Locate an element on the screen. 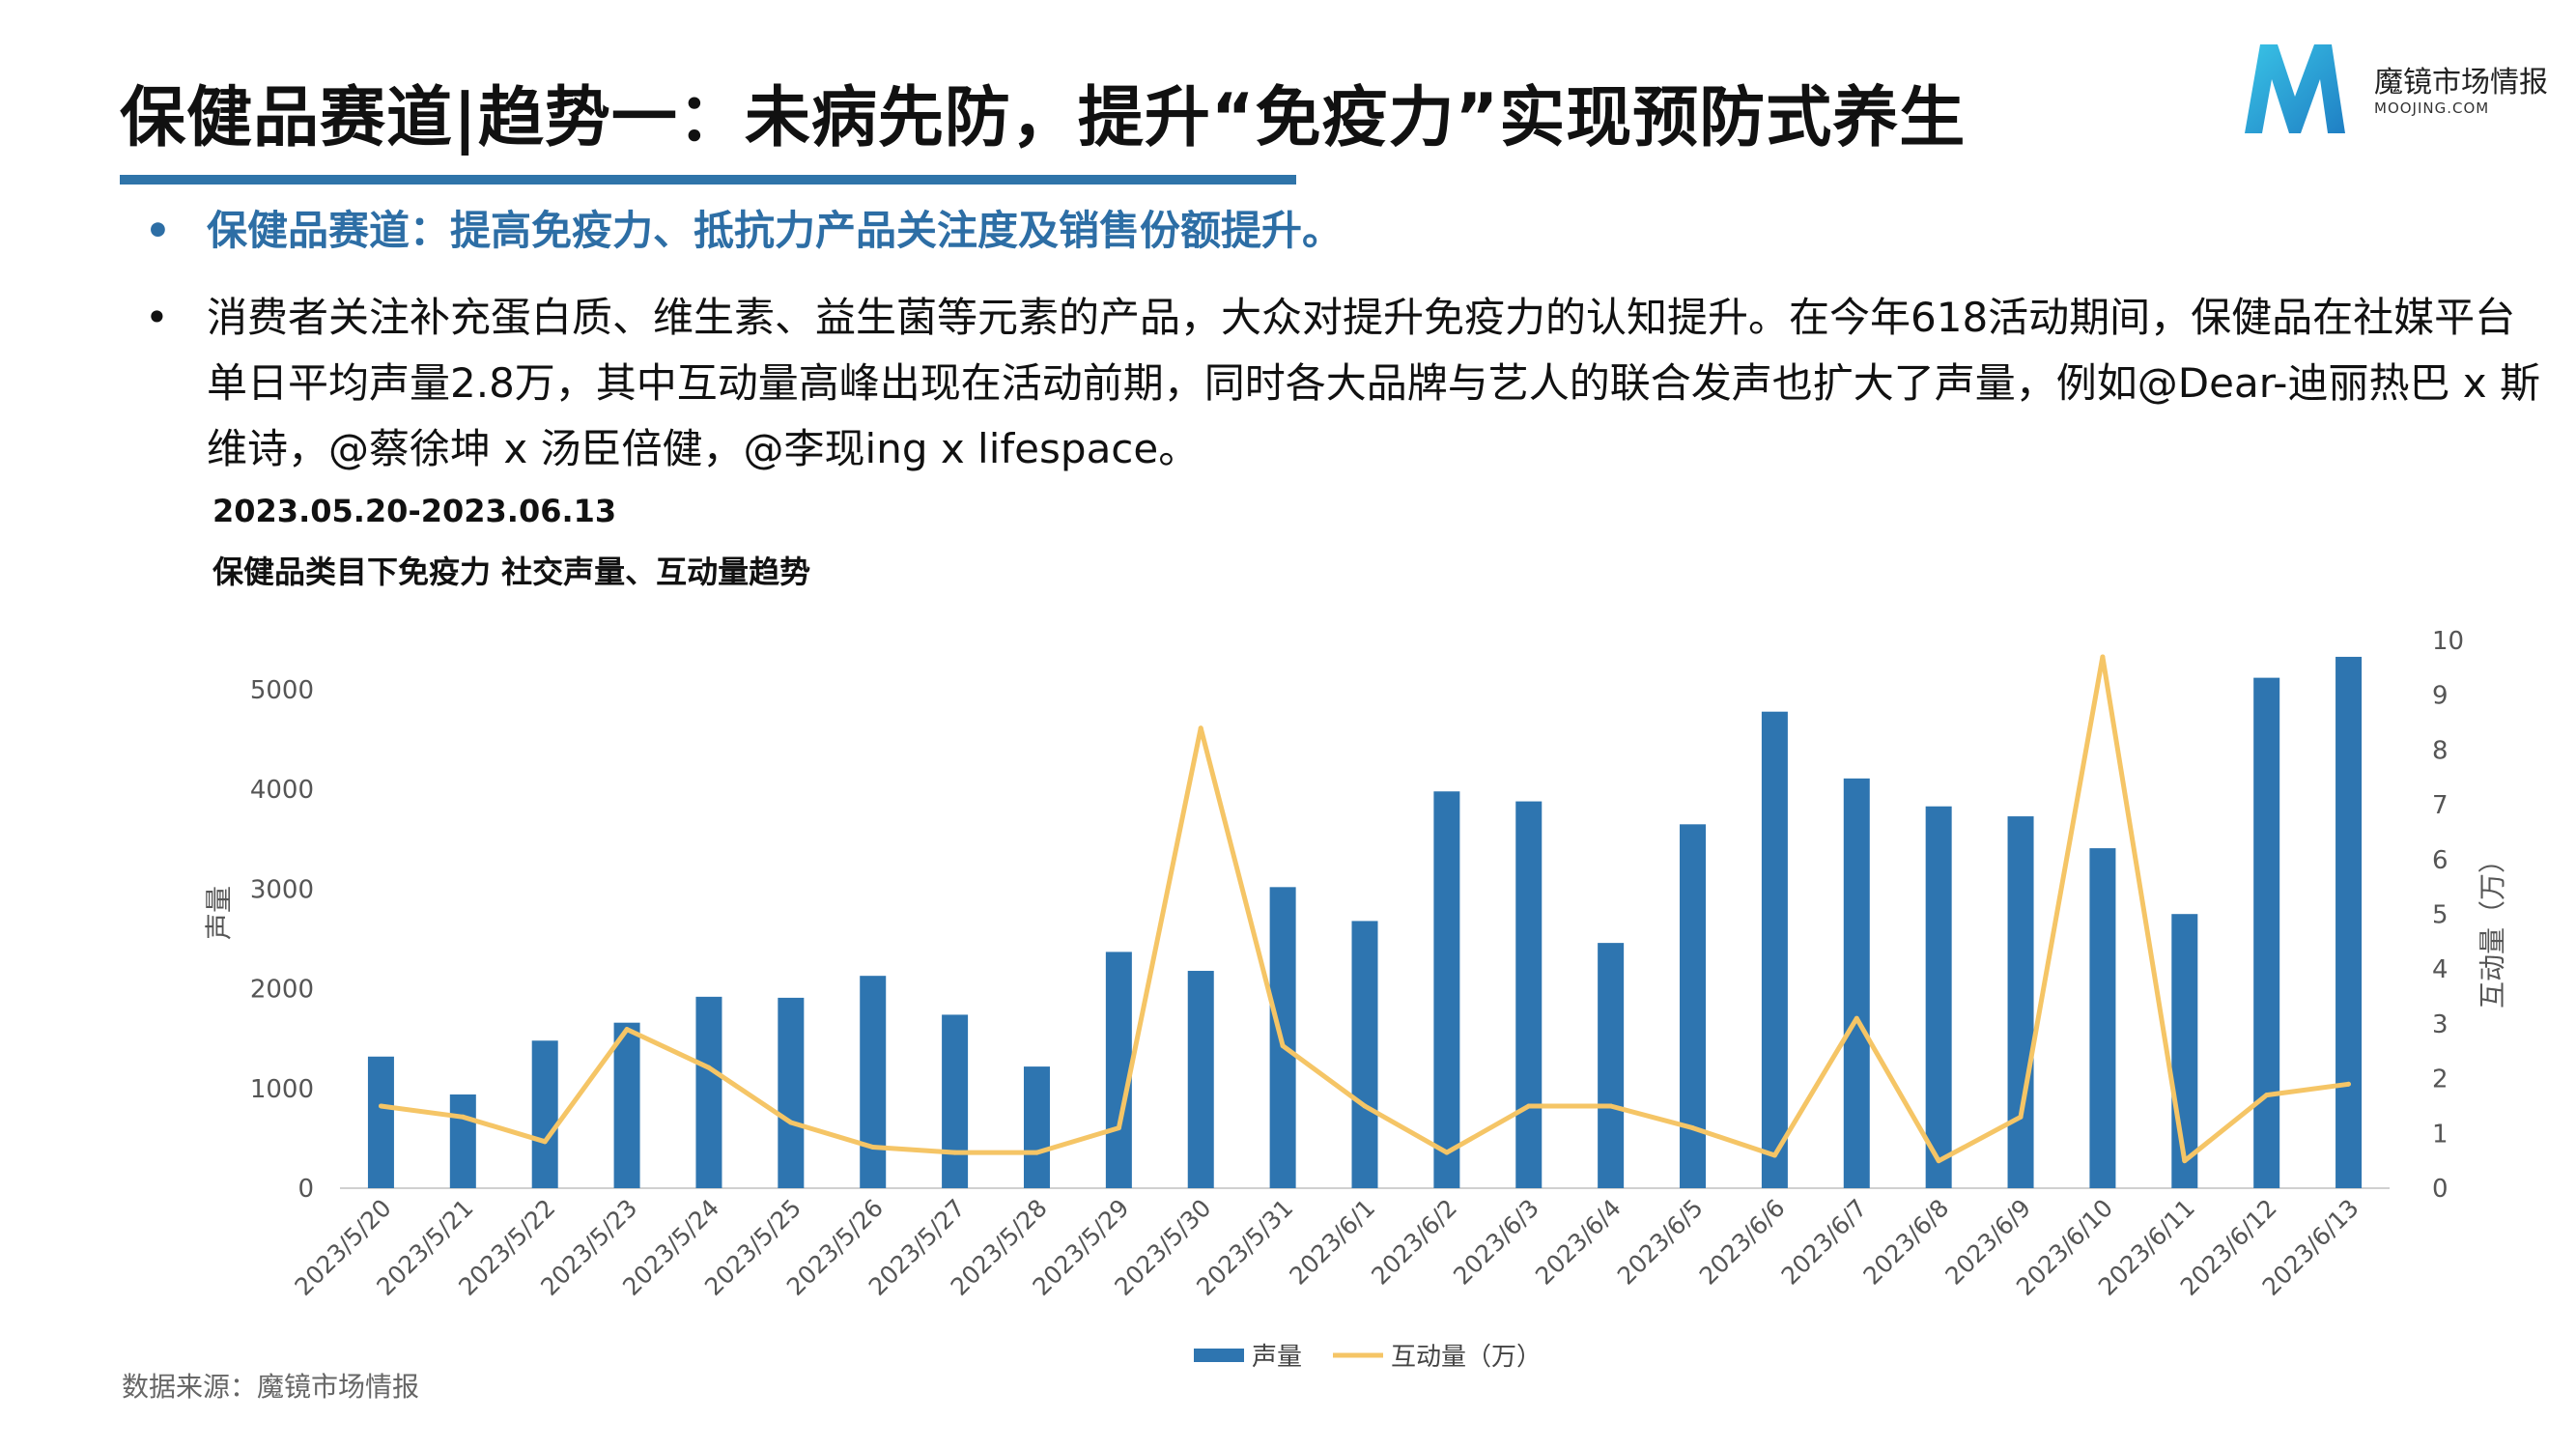 The image size is (2576, 1449). page-title: 保健品赛道|趋势一：未病先防，提升“免疫力”实现预防式养生 is located at coordinates (1043, 118).